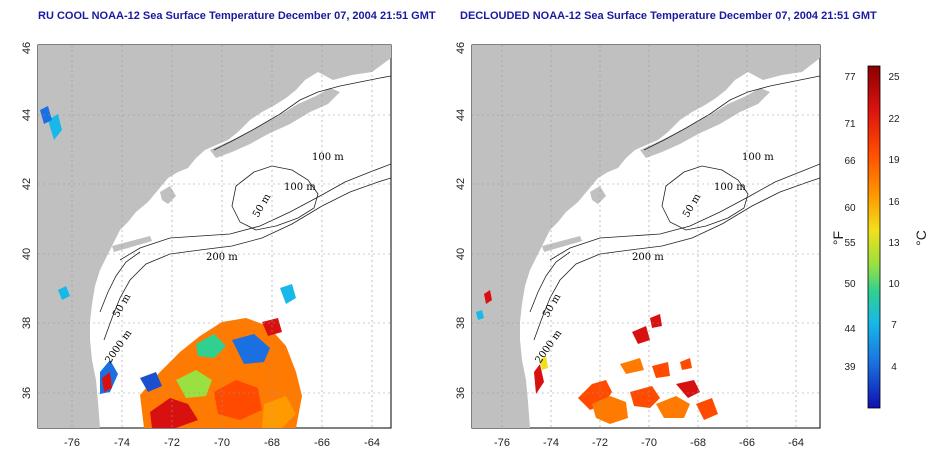 The height and width of the screenshot is (475, 950). Describe the element at coordinates (648, 257) in the screenshot. I see `right-contour-label: 200 m` at that location.